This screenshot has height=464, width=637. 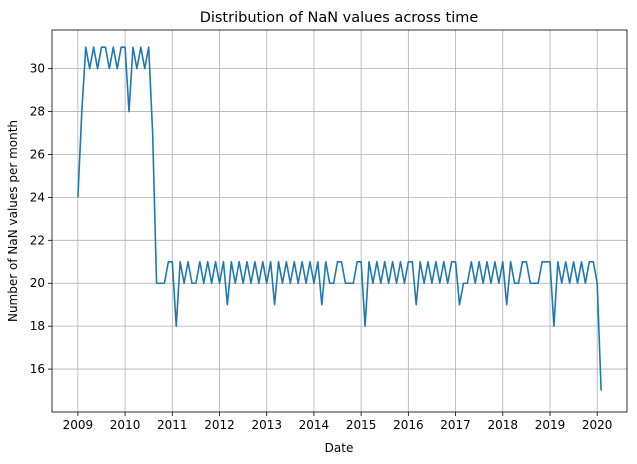 What do you see at coordinates (455, 425) in the screenshot?
I see `x-tick-label: 2017` at bounding box center [455, 425].